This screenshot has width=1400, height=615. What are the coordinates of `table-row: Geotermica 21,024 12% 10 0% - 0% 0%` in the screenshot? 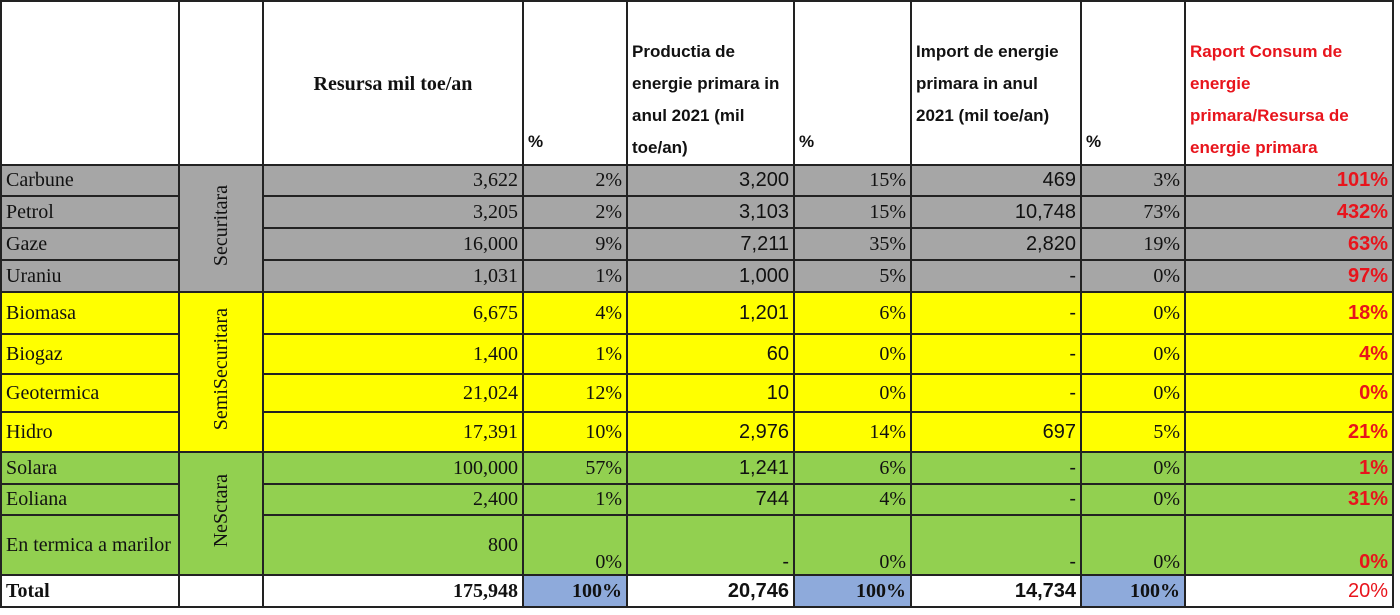 It's located at (697, 393).